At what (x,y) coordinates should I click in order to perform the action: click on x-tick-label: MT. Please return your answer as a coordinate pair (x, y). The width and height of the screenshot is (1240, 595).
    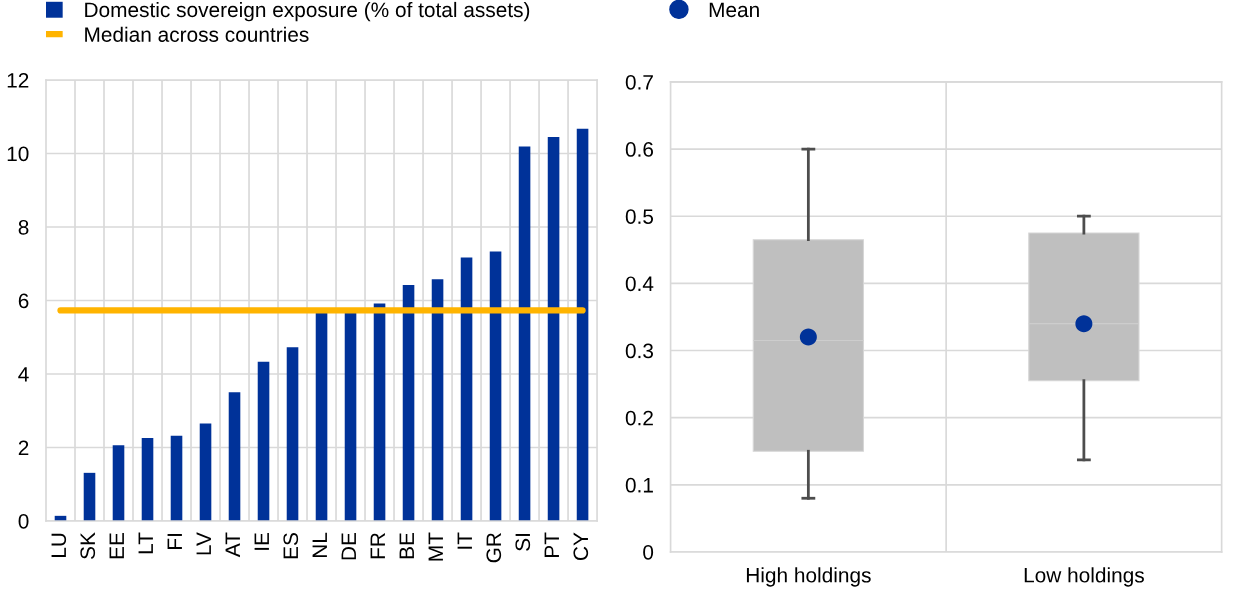
    Looking at the image, I should click on (435, 546).